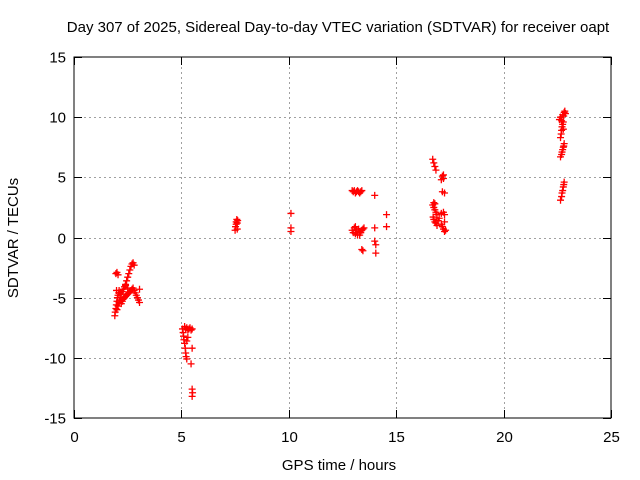  What do you see at coordinates (57, 118) in the screenshot?
I see `y-tick-label: 10` at bounding box center [57, 118].